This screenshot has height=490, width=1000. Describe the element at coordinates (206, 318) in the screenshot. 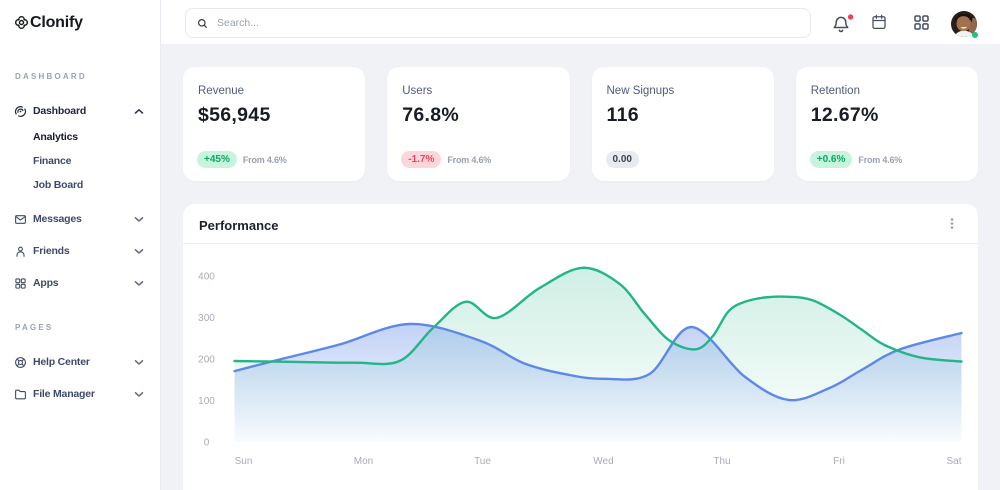

I see `svg-text: 300` at that location.